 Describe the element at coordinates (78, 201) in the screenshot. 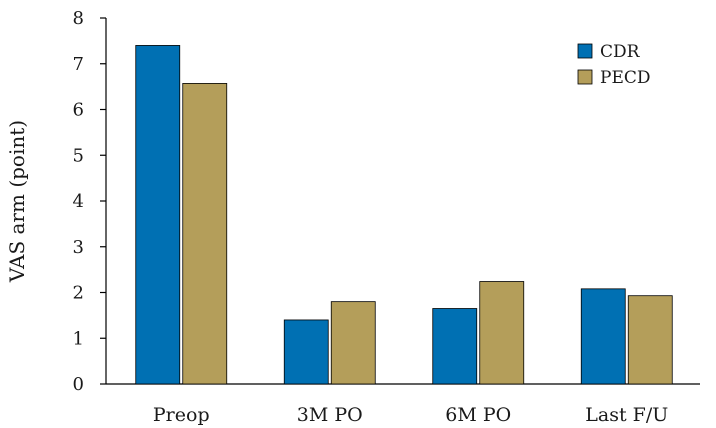

I see `y-tick-label: 4` at that location.